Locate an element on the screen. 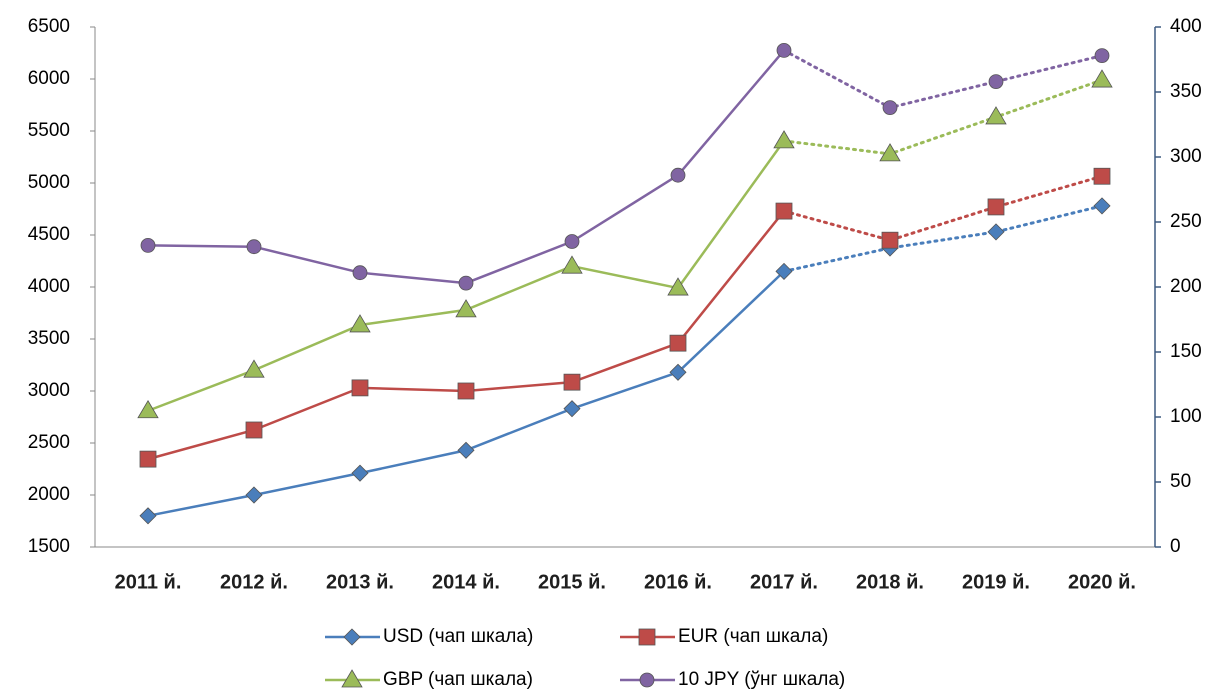  x-tick-label: 2012 й. is located at coordinates (254, 582).